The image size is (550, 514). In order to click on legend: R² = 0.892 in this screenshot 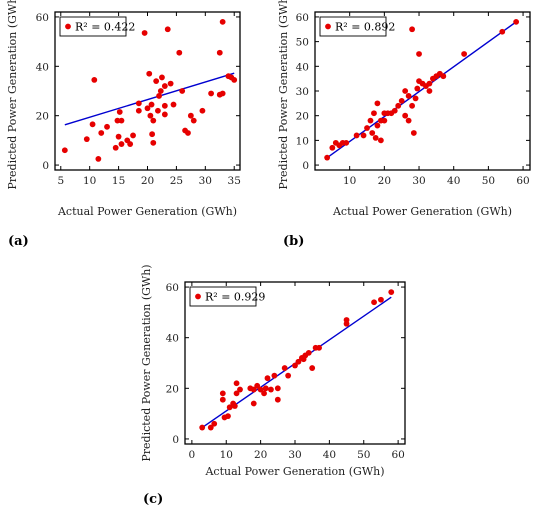, I will do `click(357, 26)`.